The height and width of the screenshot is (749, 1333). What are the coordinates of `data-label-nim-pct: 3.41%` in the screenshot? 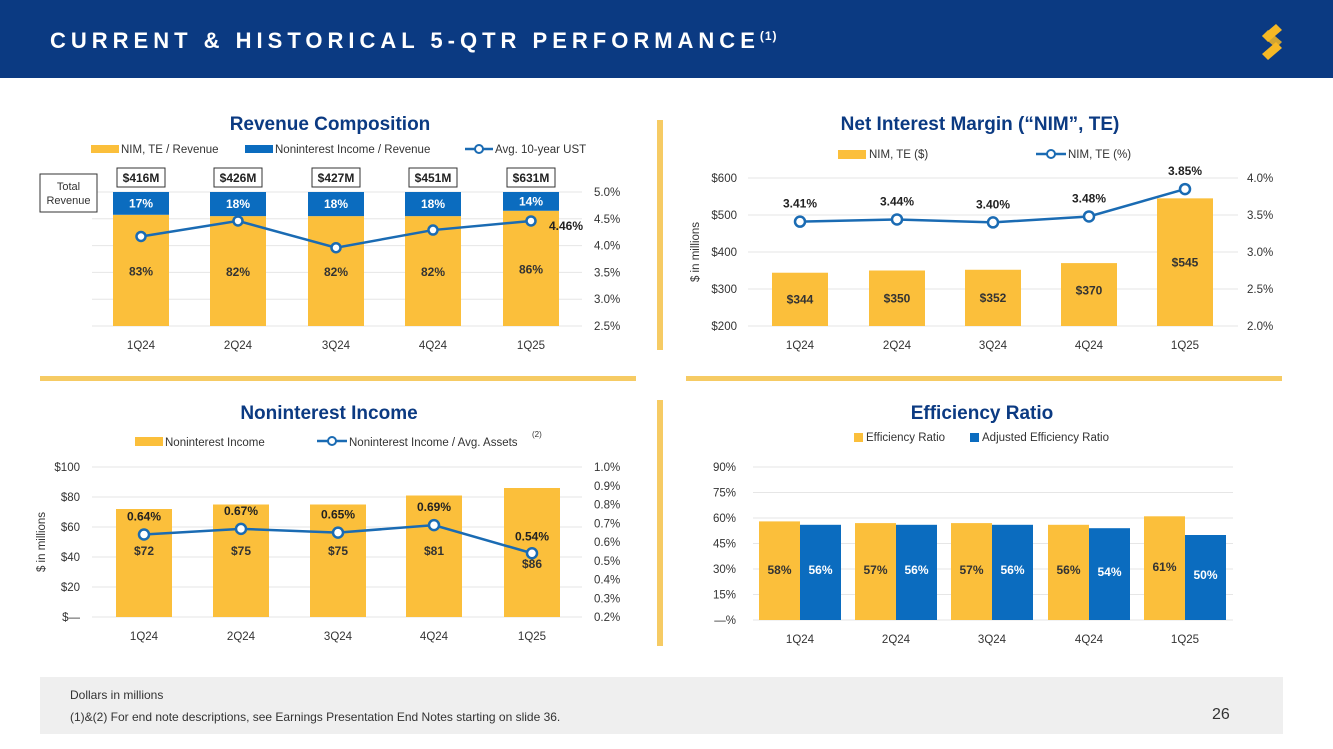 It's located at (800, 204).